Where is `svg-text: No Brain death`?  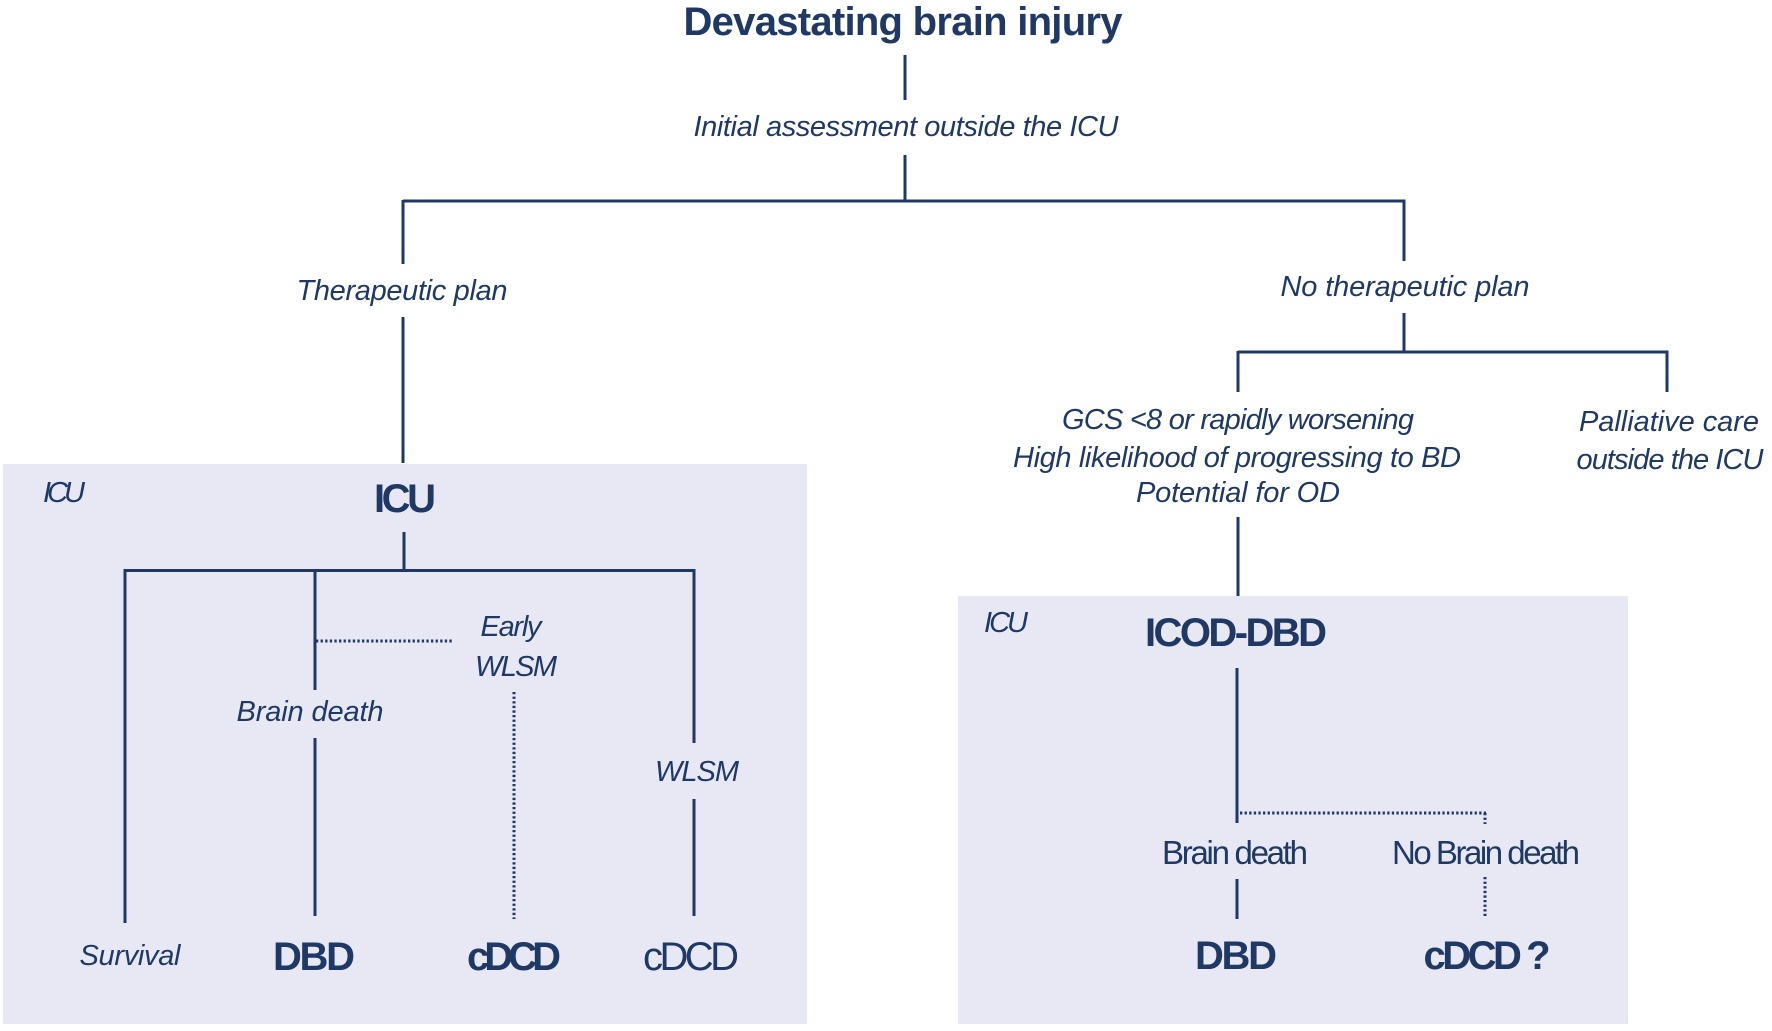
svg-text: No Brain death is located at coordinates (1486, 852).